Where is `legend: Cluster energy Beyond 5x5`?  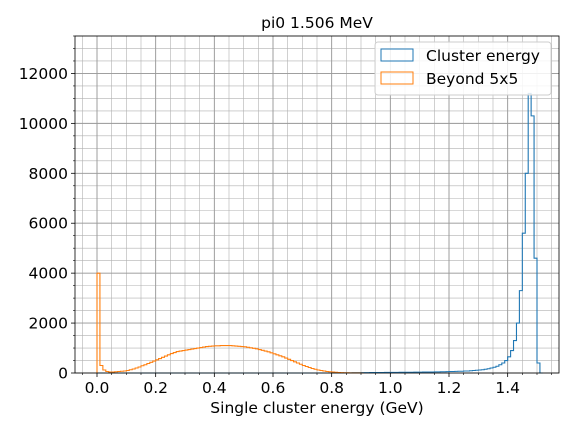 legend: Cluster energy Beyond 5x5 is located at coordinates (463, 68).